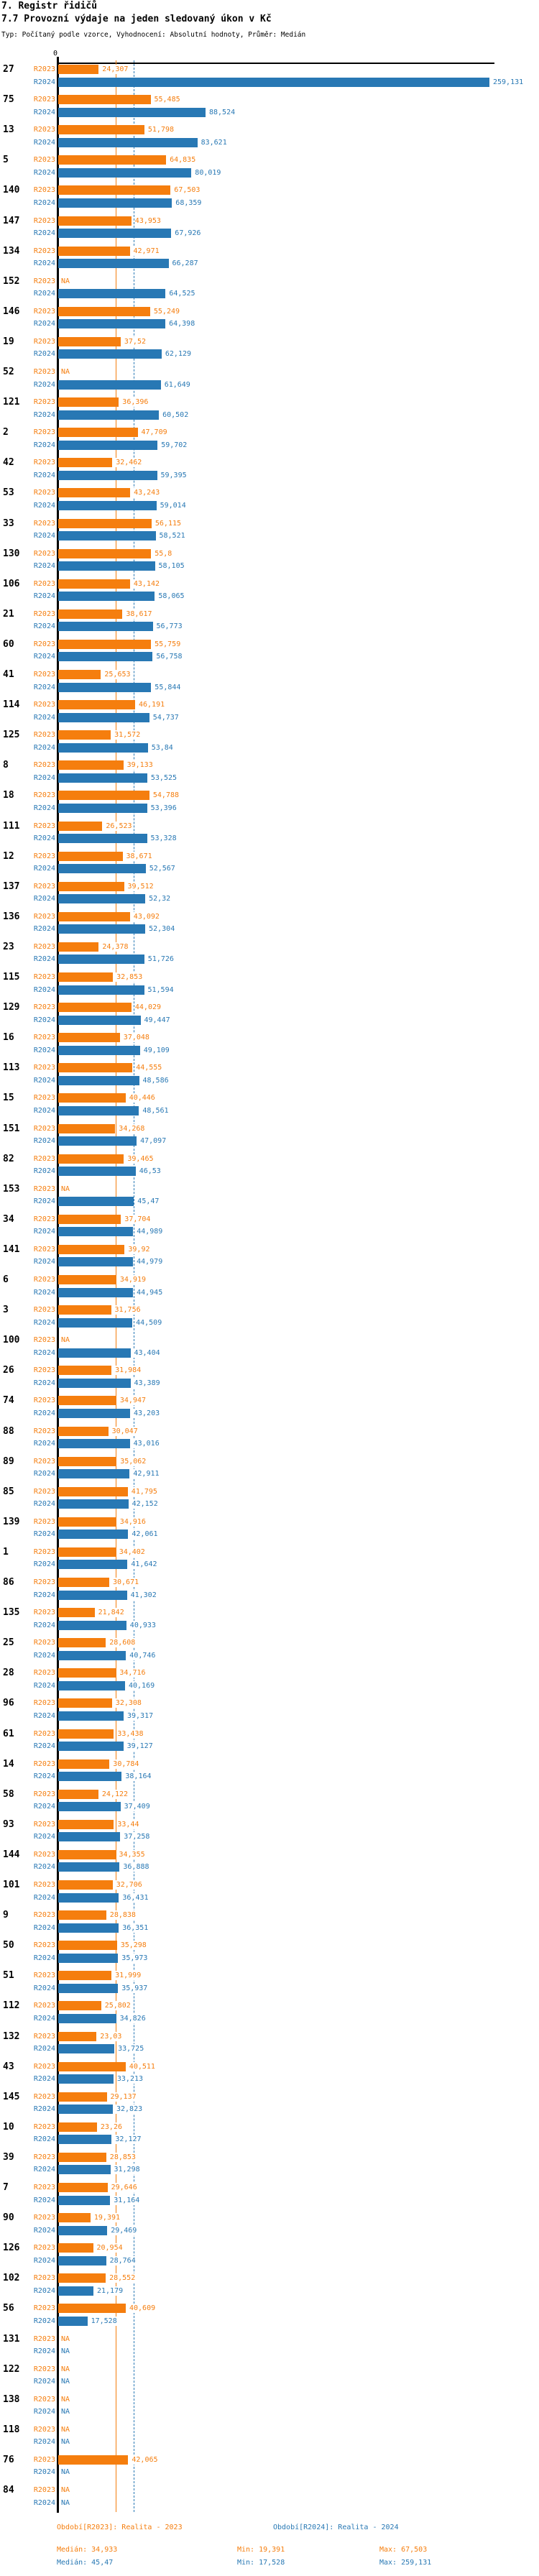 This screenshot has height=2576, width=539. Describe the element at coordinates (110, 2291) in the screenshot. I see `bar-value-r2024: 21,179` at that location.